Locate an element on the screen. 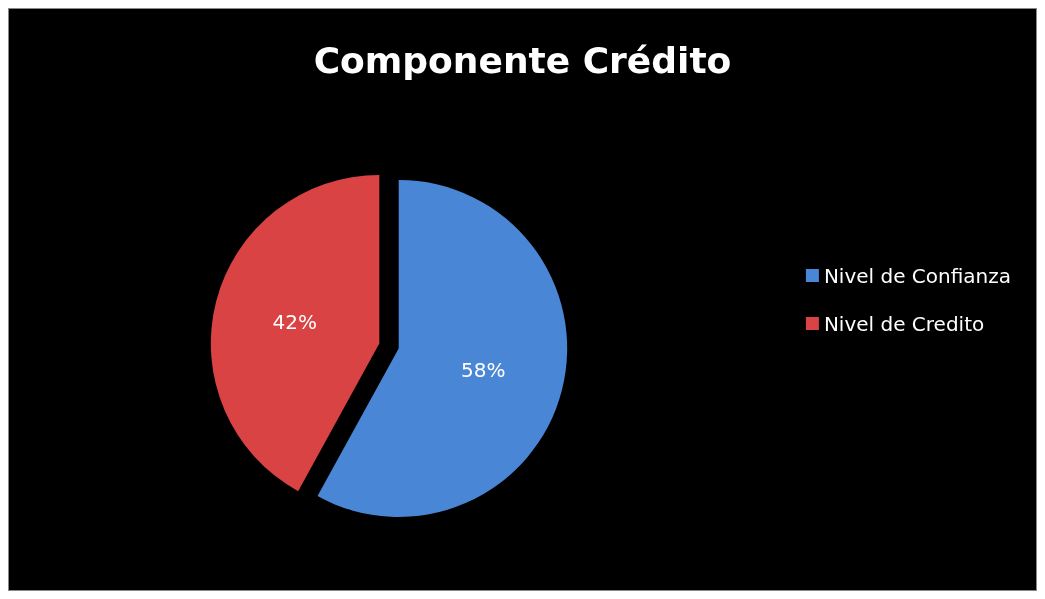  chart-title: Componente Crédito is located at coordinates (522, 60).